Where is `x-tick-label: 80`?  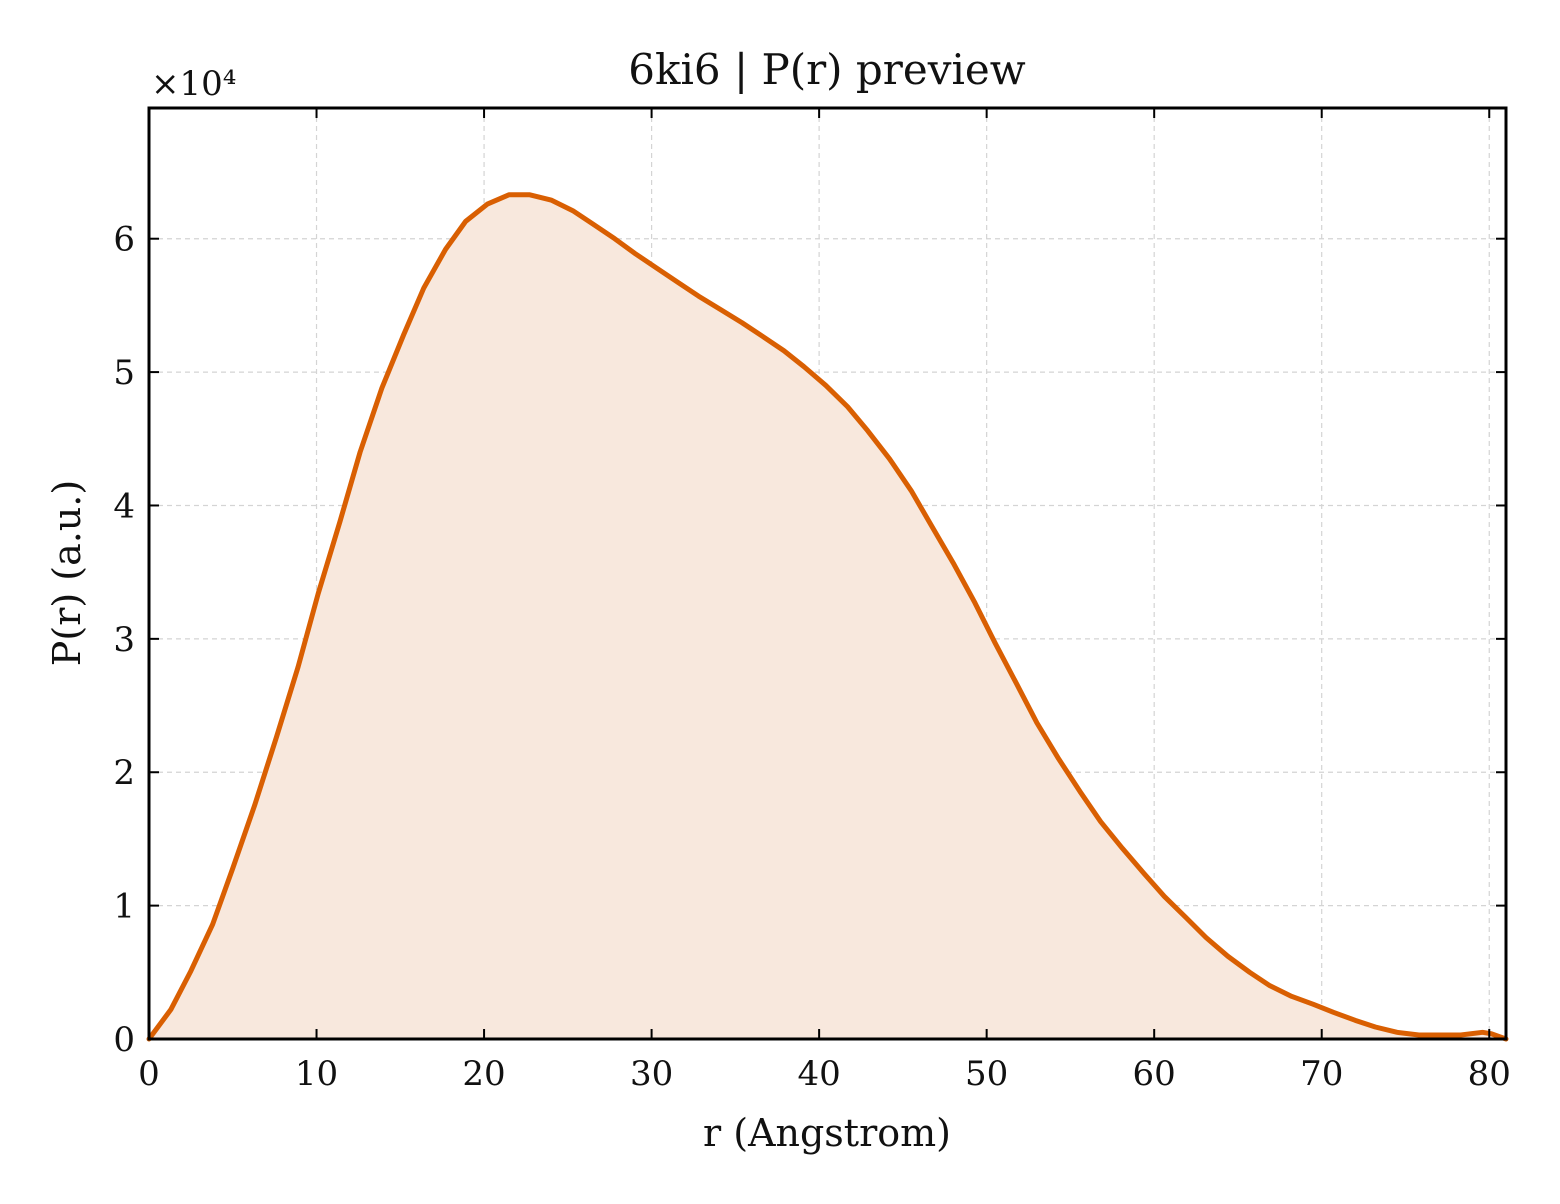 x-tick-label: 80 is located at coordinates (1489, 1074).